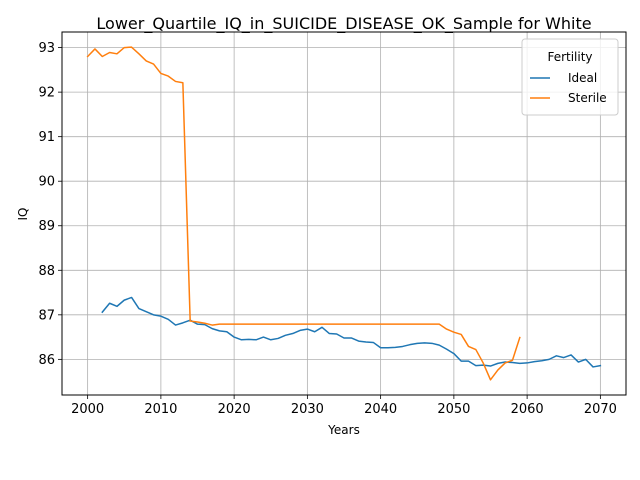 Image resolution: width=640 pixels, height=480 pixels. I want to click on legend-label-ideal: Ideal, so click(582, 78).